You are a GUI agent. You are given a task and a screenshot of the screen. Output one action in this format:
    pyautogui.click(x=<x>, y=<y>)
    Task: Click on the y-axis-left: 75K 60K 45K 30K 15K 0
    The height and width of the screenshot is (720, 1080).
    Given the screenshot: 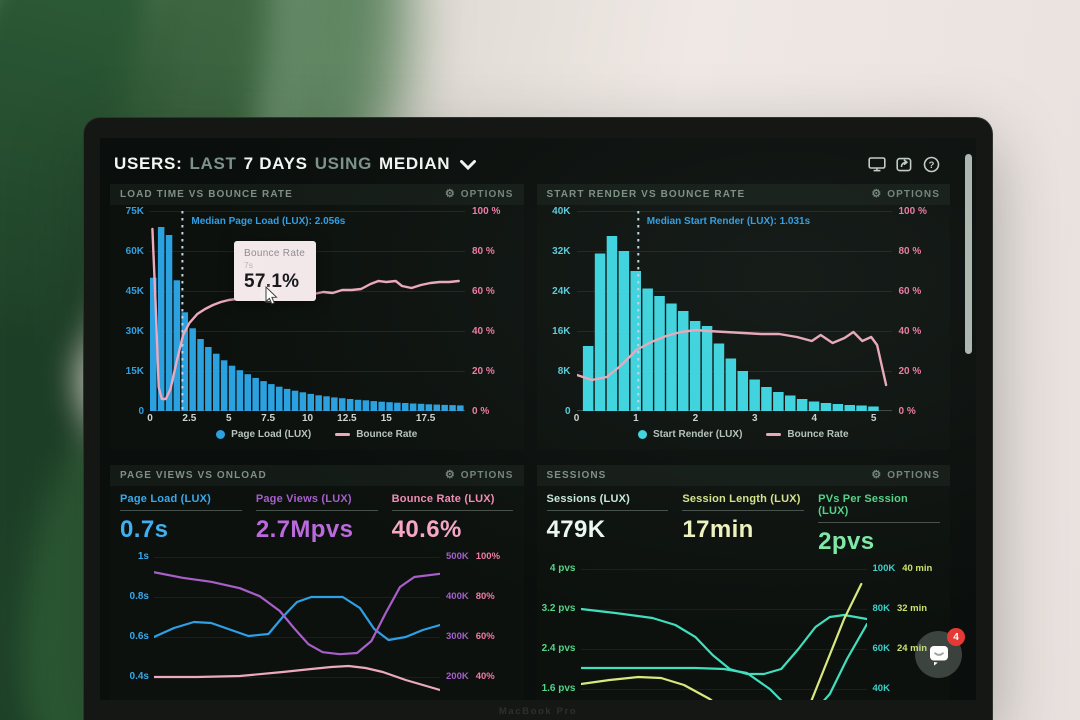 What is the action you would take?
    pyautogui.click(x=131, y=311)
    